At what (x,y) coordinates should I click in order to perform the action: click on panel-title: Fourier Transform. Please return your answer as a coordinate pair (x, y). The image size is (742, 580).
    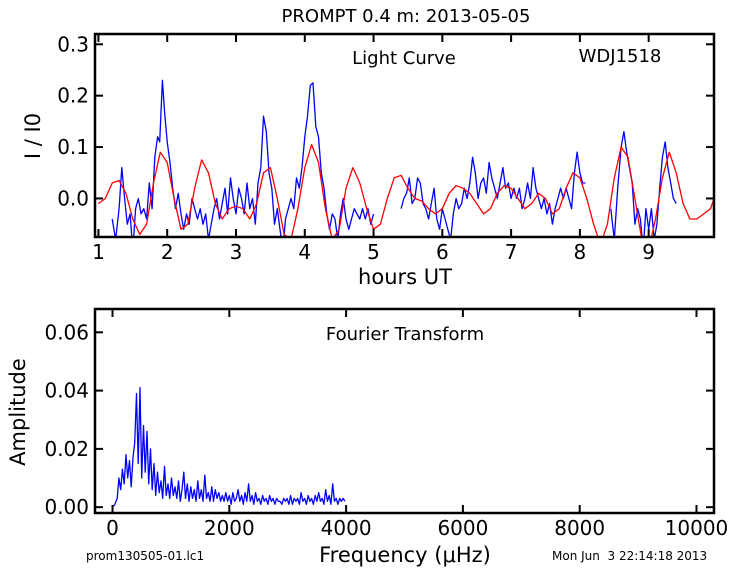
    Looking at the image, I should click on (405, 334).